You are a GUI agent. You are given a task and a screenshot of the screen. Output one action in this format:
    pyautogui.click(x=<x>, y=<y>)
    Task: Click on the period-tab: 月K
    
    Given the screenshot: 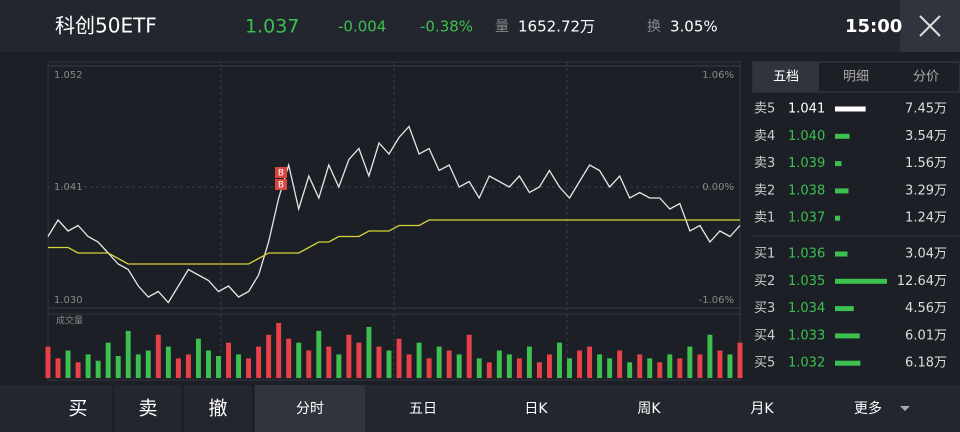 What is the action you would take?
    pyautogui.click(x=762, y=409)
    